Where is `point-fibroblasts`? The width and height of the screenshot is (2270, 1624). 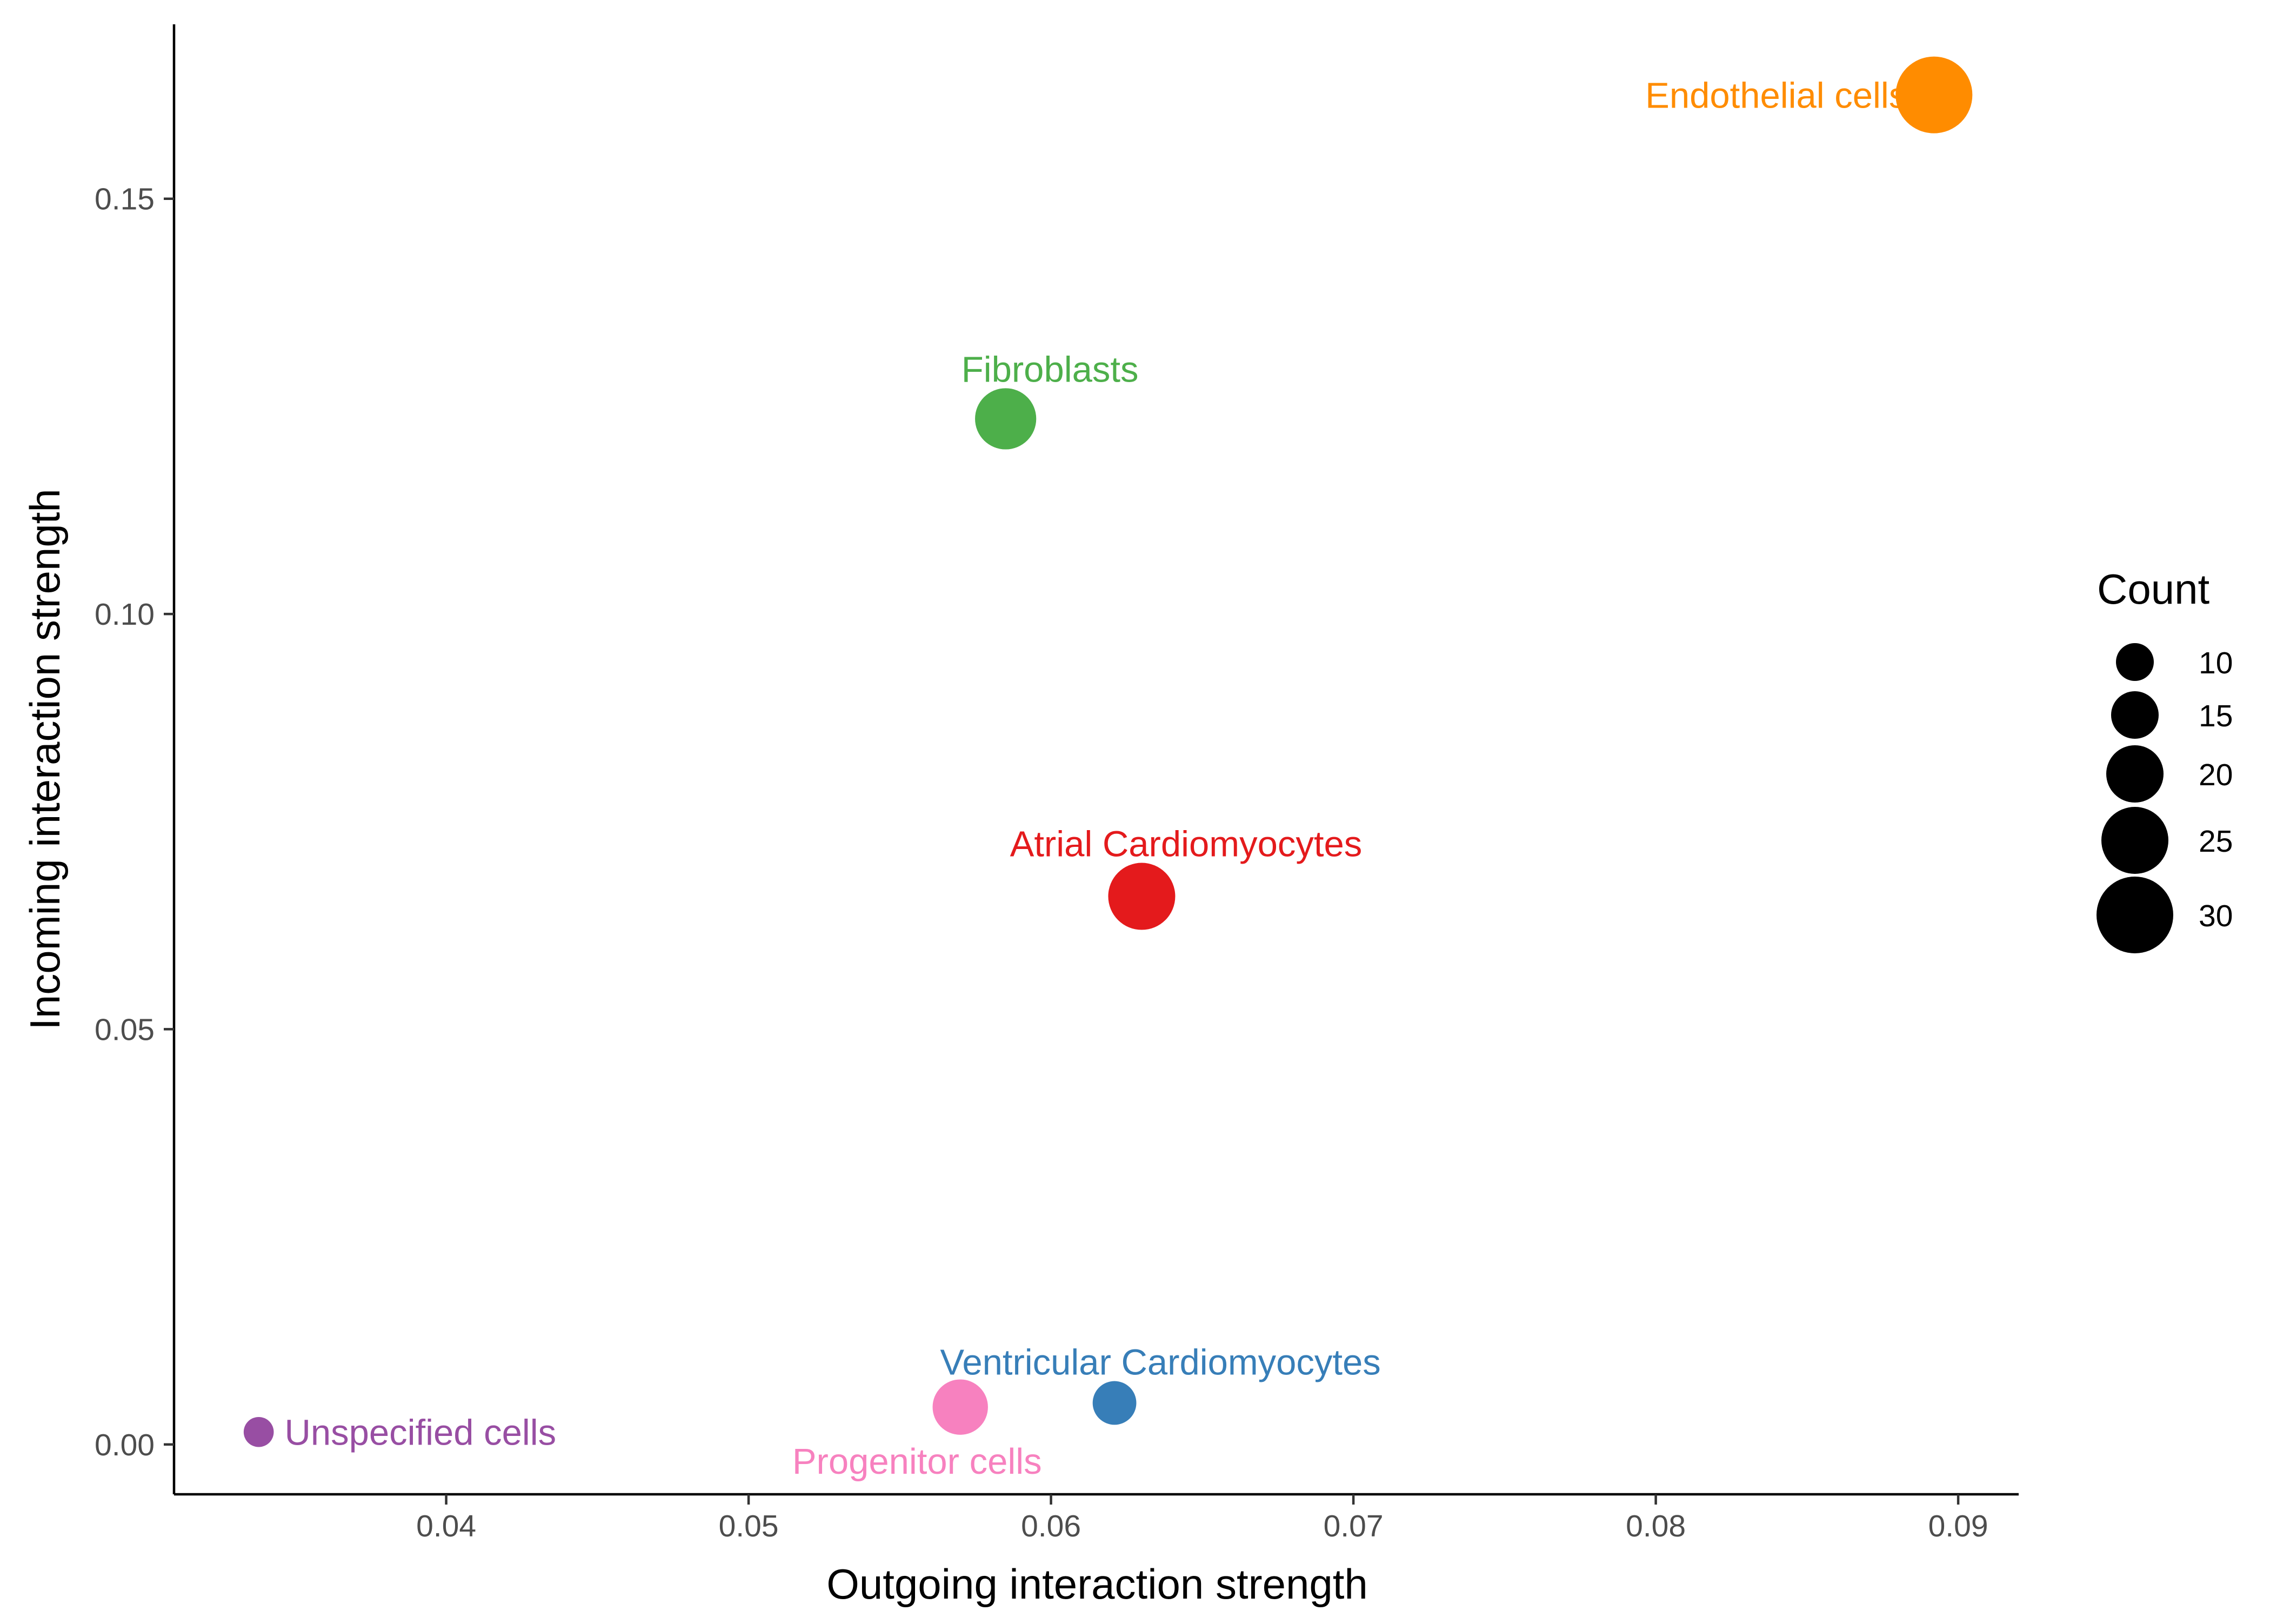 point-fibroblasts is located at coordinates (1006, 419).